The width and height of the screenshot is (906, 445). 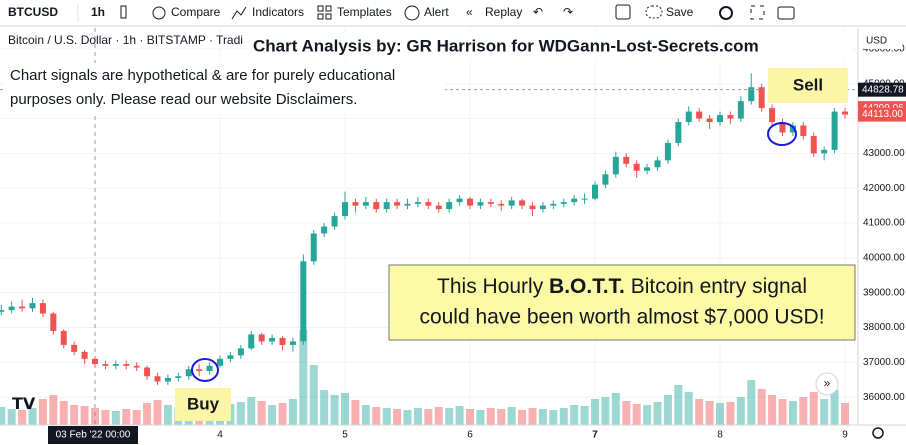 What do you see at coordinates (716, 286) in the screenshot?
I see `callout-text: Bitcoin entry signal` at bounding box center [716, 286].